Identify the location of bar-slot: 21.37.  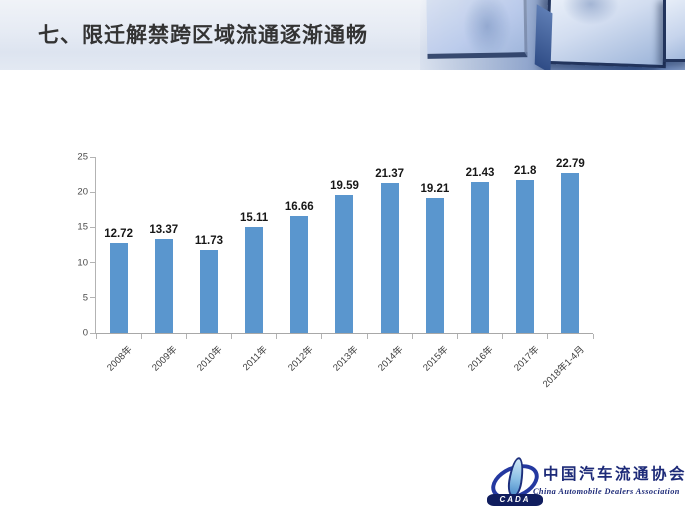
(389, 245).